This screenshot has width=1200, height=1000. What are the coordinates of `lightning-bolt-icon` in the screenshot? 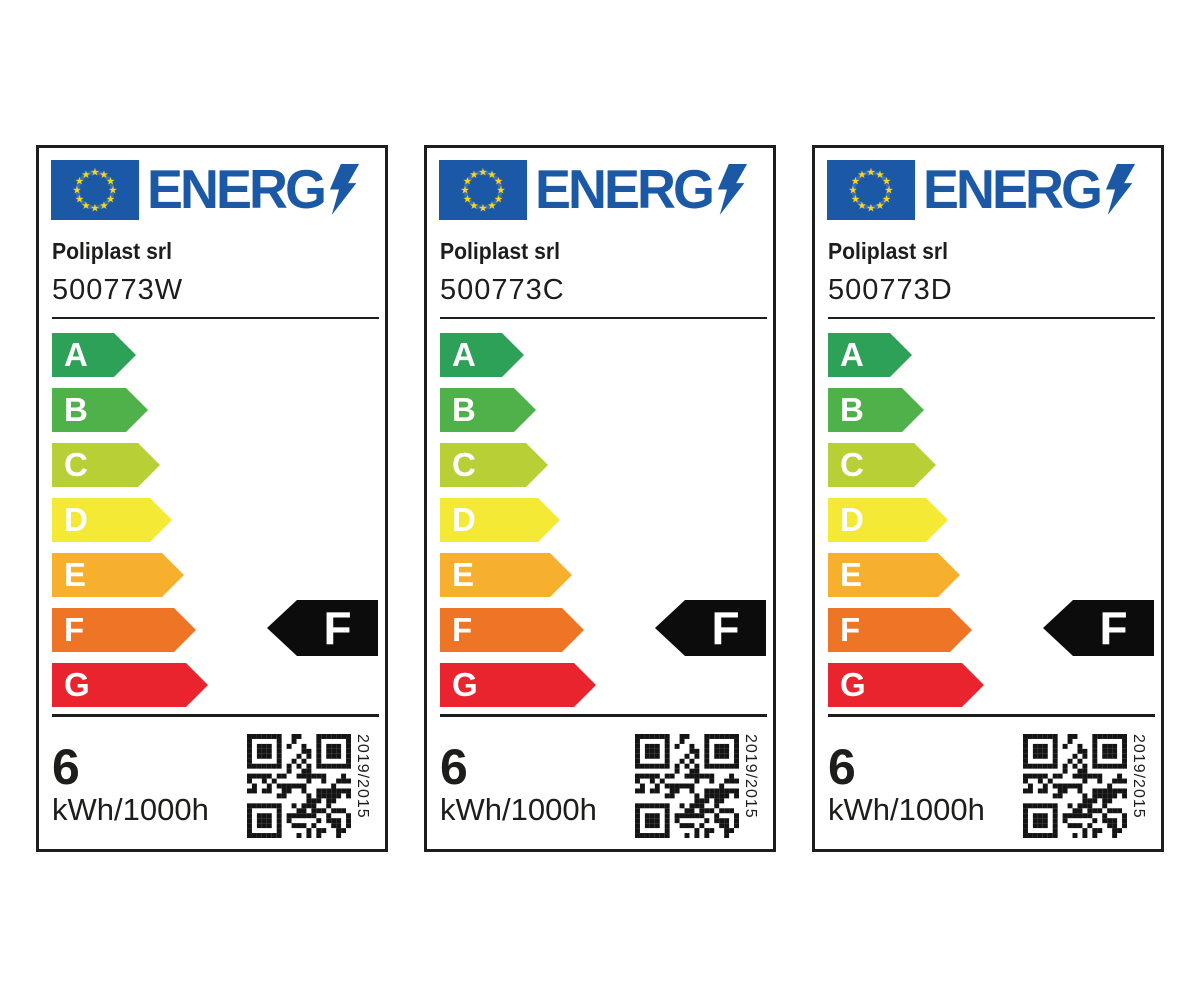 It's located at (732, 189).